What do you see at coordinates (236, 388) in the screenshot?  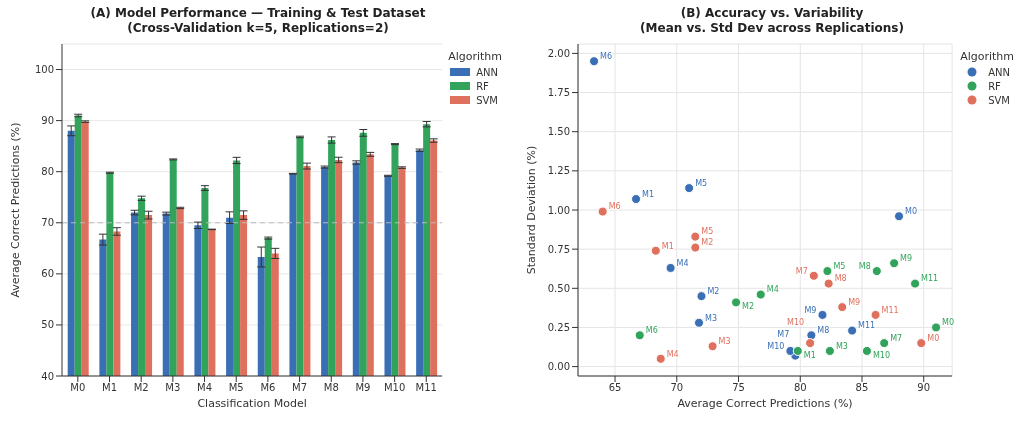 I see `x-tick-label: M5` at bounding box center [236, 388].